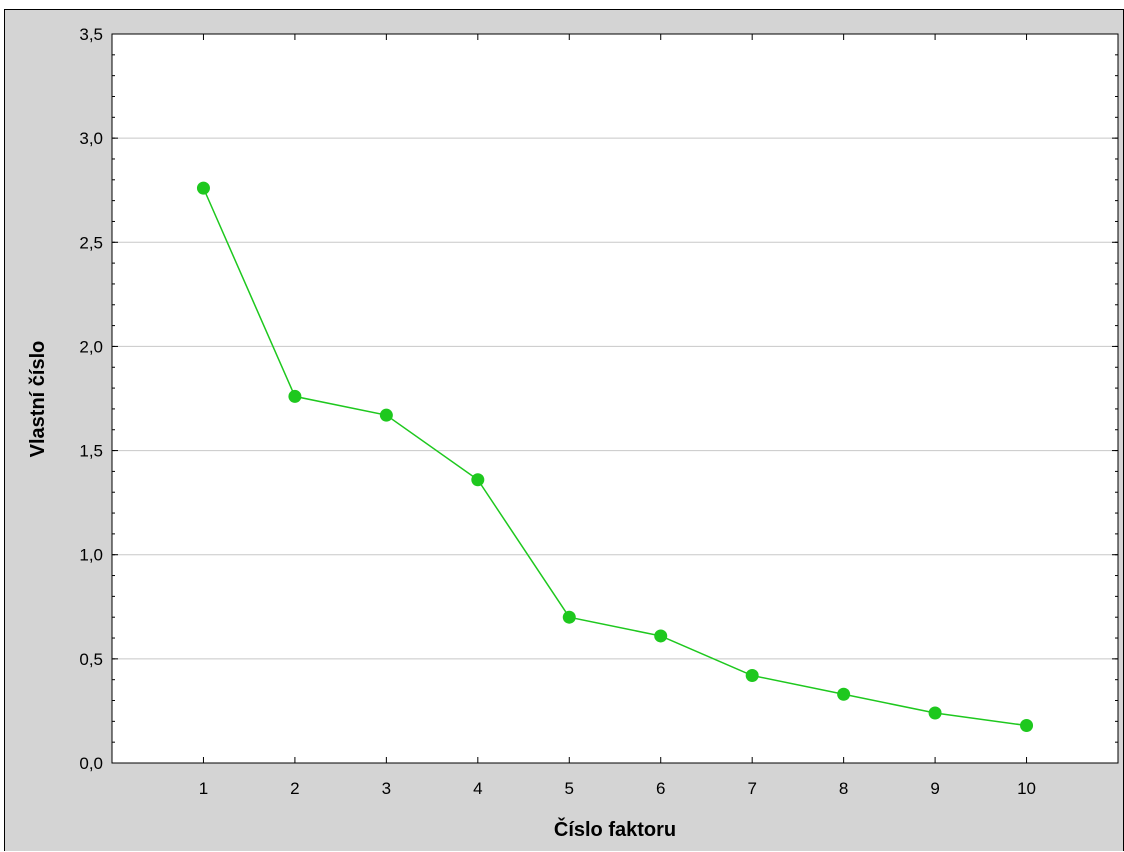 This screenshot has height=852, width=1124. I want to click on y-tick-label: 1,5, so click(91, 451).